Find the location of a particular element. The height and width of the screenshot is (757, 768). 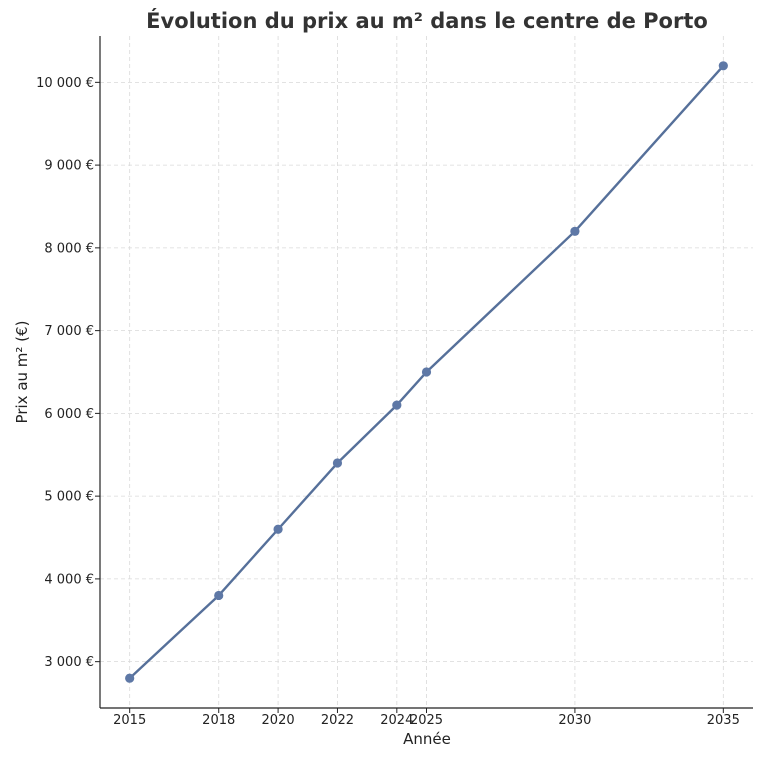

y-tick-label: 6 000 € is located at coordinates (69, 414).